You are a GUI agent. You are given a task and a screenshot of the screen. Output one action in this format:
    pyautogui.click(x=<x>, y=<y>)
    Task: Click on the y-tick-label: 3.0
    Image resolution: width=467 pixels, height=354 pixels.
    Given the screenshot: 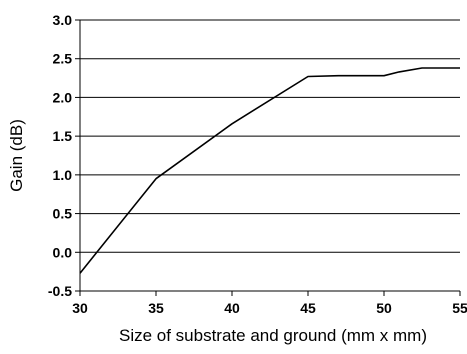 What is the action you would take?
    pyautogui.click(x=63, y=20)
    